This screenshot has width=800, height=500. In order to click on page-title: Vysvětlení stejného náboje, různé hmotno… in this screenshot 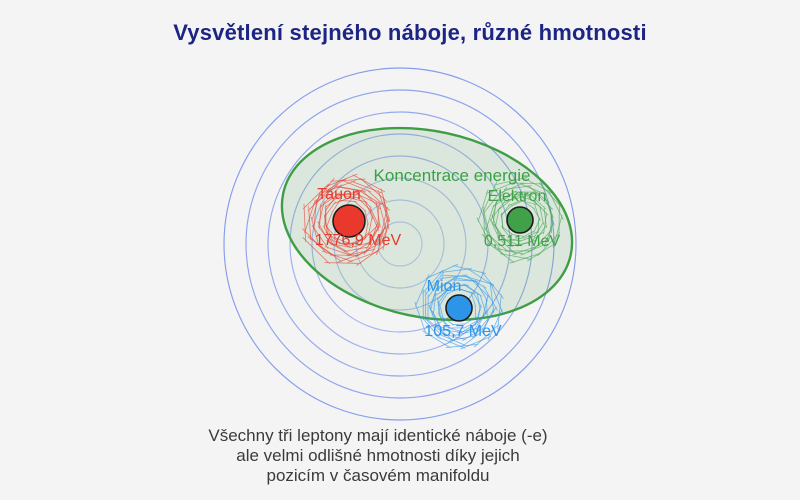, I will do `click(410, 32)`.